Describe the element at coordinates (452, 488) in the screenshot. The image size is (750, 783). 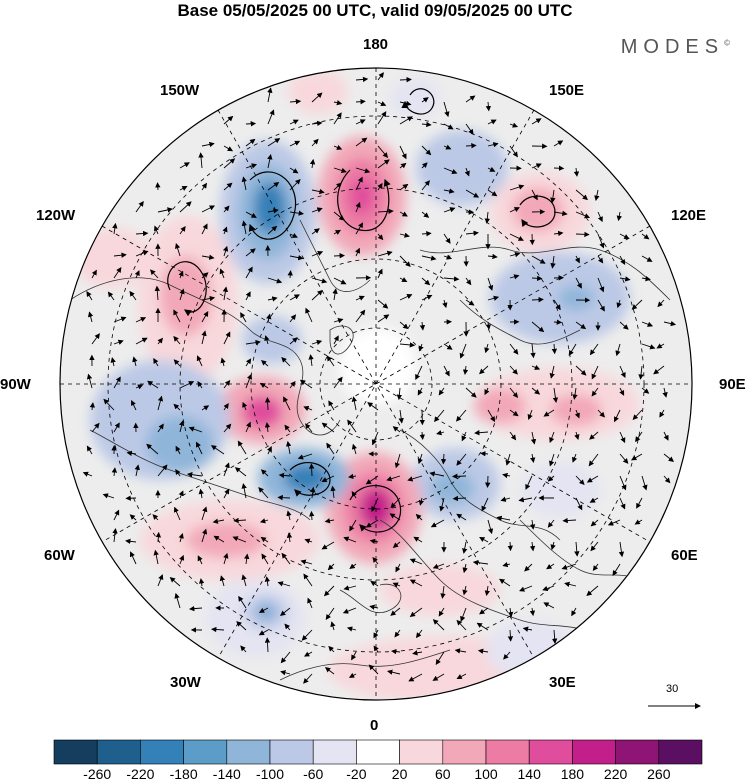
I see `anomaly-neg` at that location.